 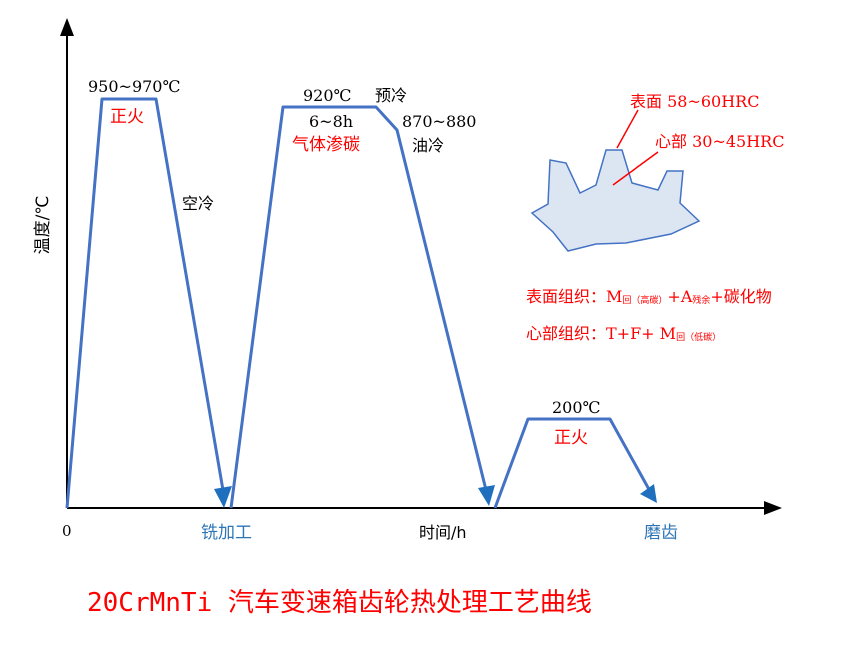 I want to click on normalizing-segment, so click(x=145, y=303).